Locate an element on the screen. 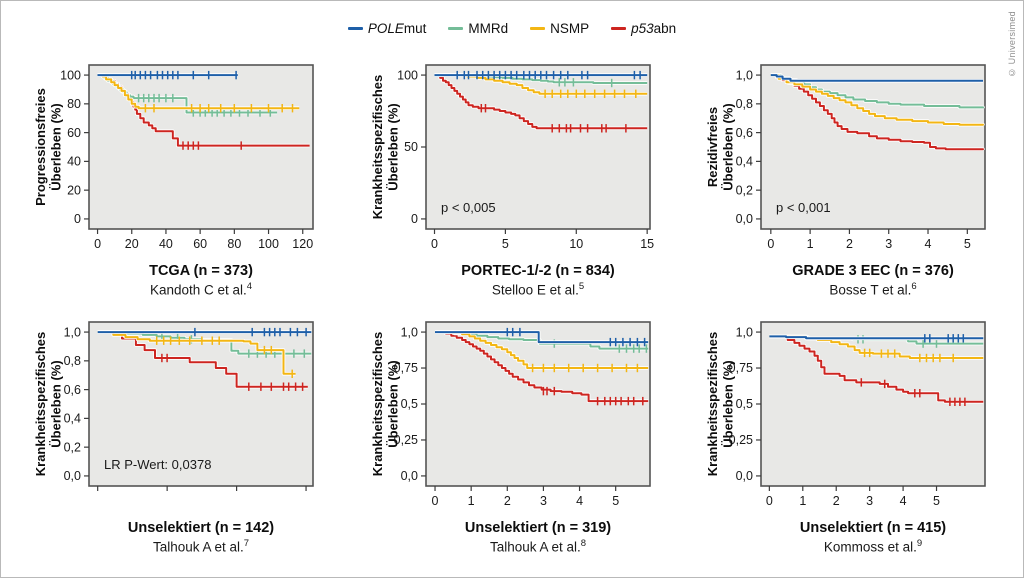  legend-label-p53abn: p53abn is located at coordinates (654, 28).